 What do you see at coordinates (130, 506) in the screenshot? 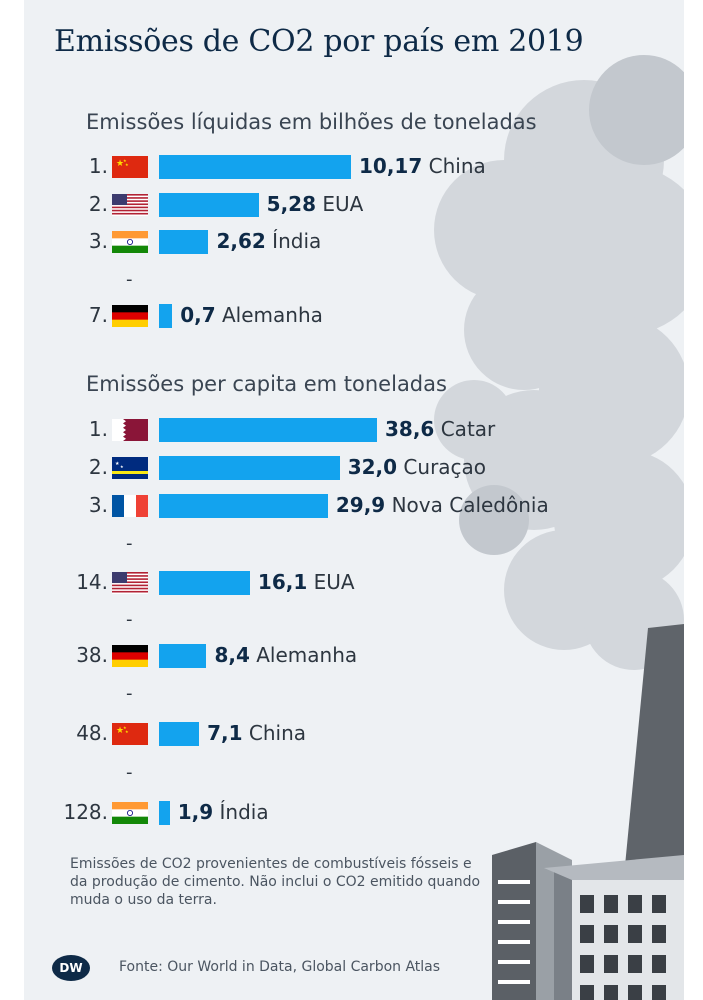
I see `france-flag` at bounding box center [130, 506].